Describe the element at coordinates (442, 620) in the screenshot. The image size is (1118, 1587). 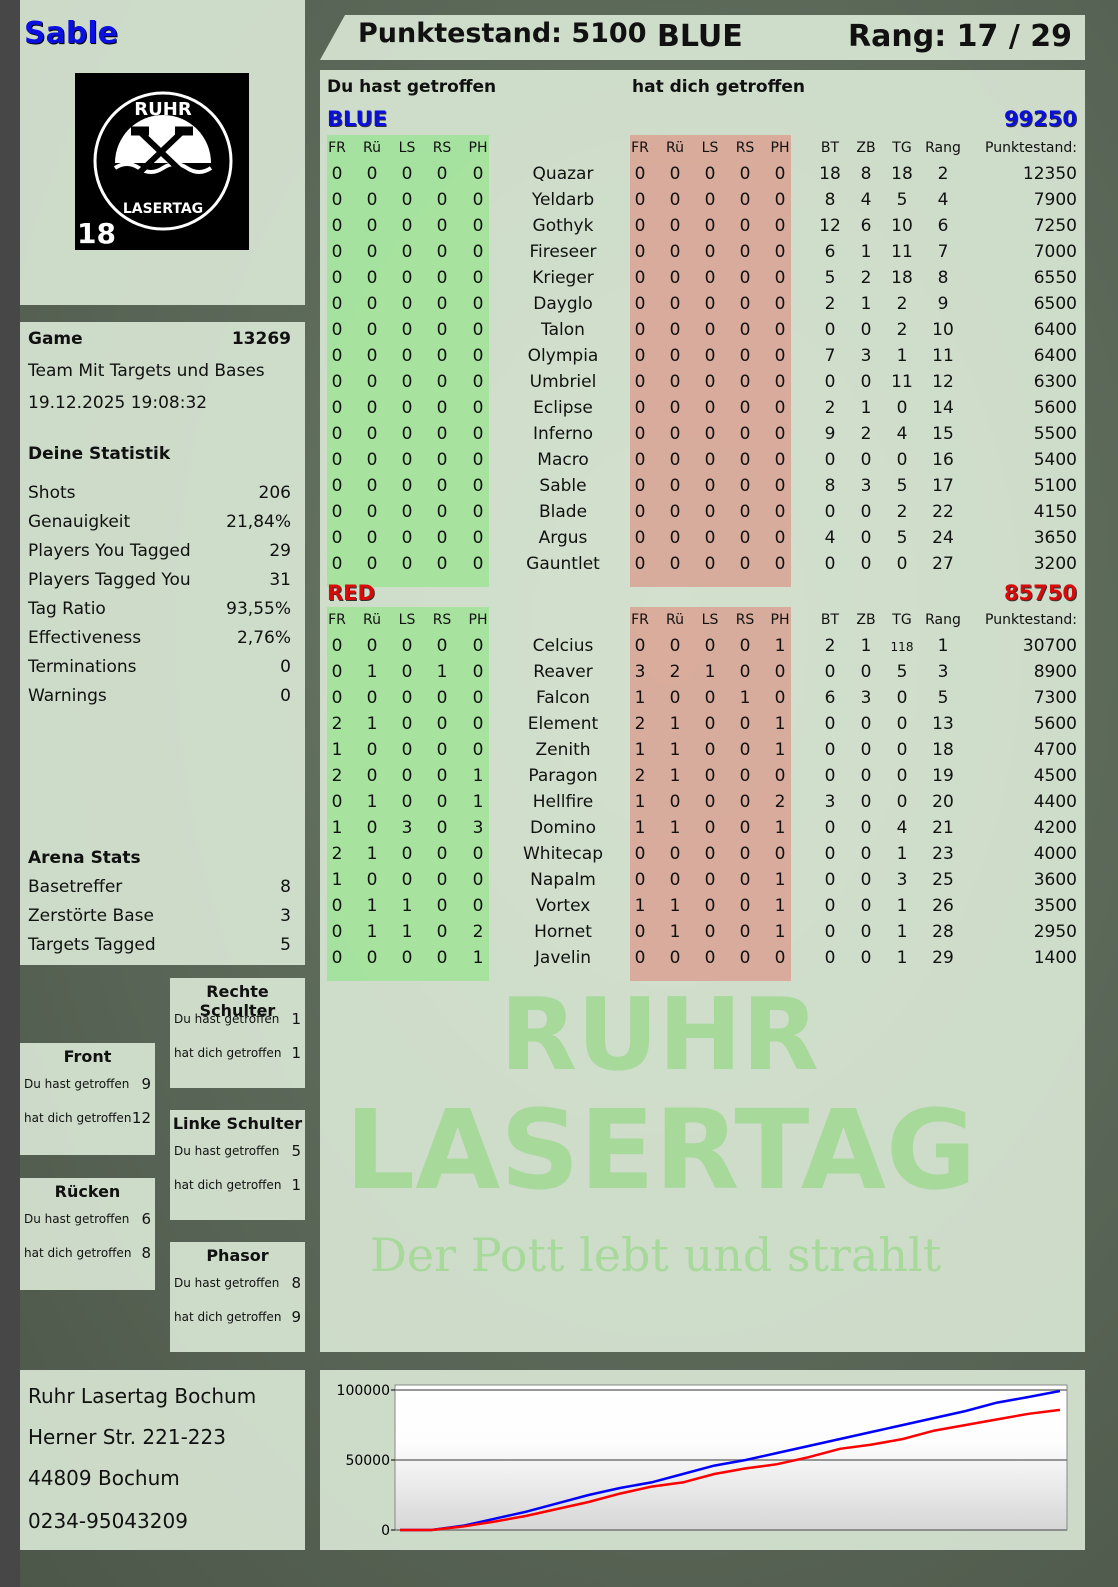
I see `you-hit-col-header: RS` at that location.